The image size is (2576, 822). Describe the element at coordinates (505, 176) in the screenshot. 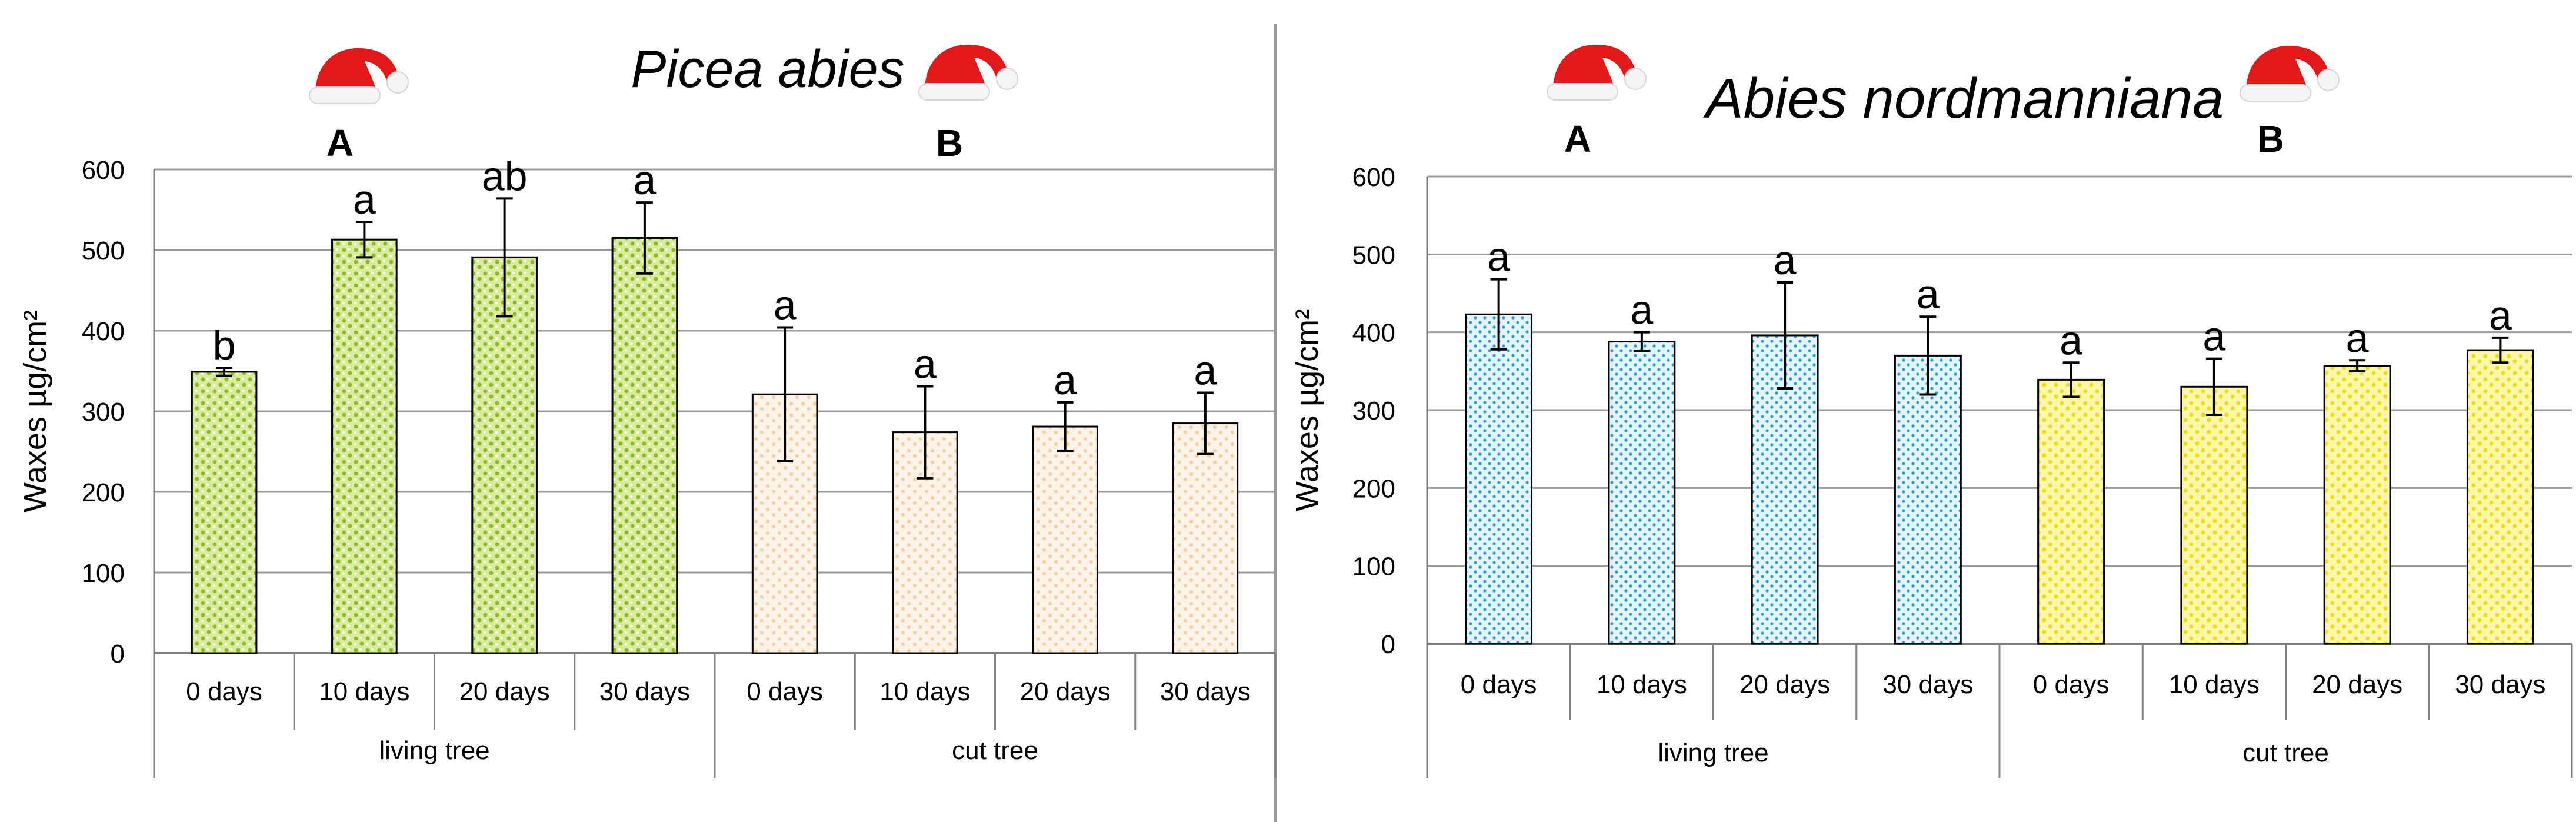

I see `significance-label: ab` at that location.